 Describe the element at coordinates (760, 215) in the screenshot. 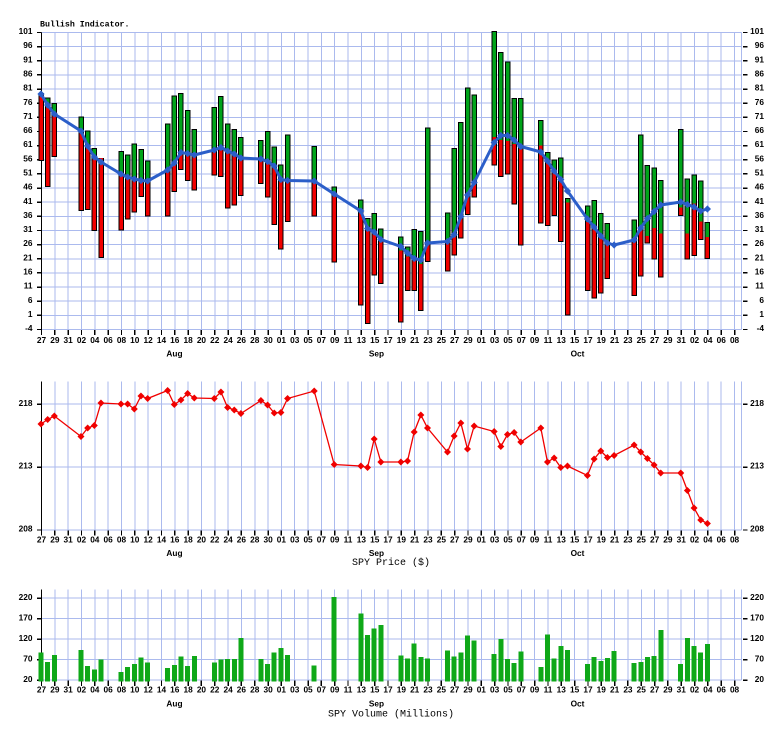

I see `svg-text: 36` at that location.